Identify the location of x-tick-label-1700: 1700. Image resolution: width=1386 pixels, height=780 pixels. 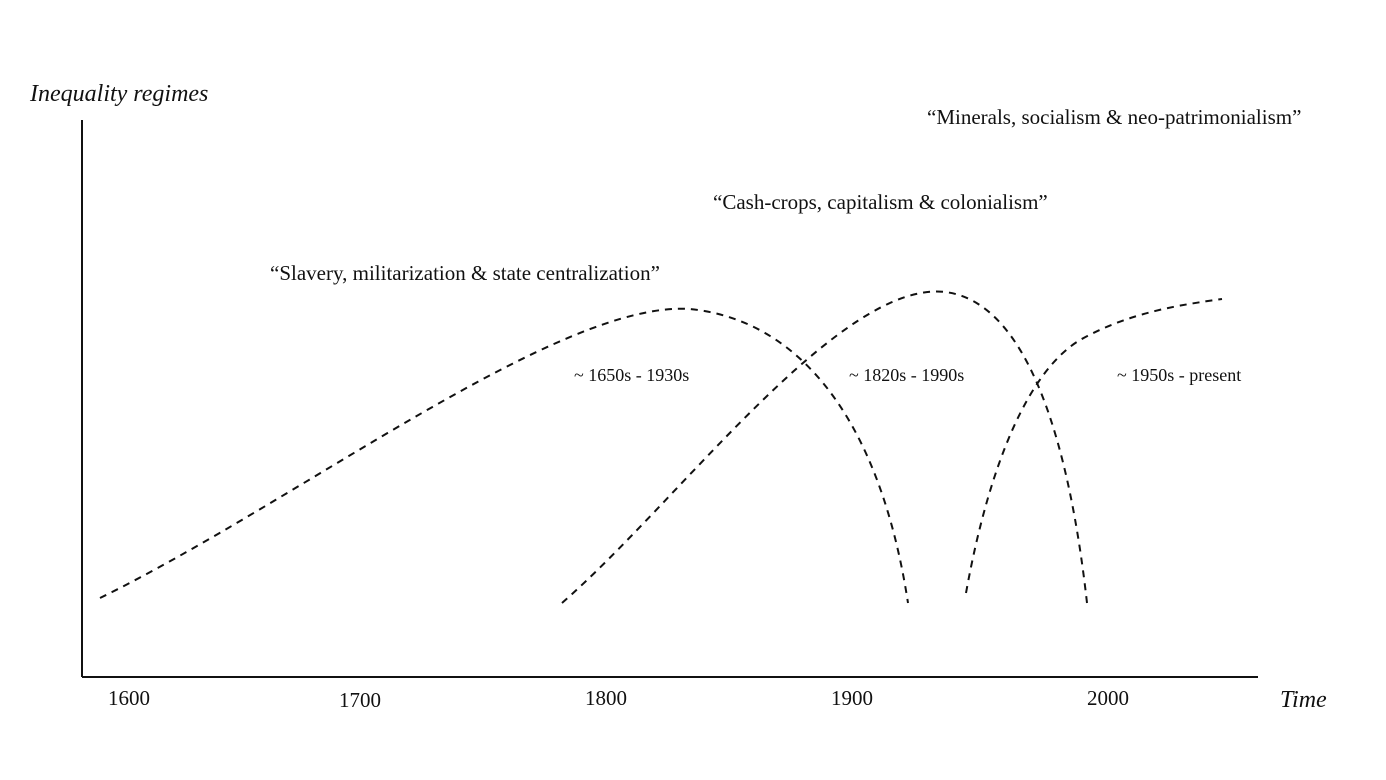
(360, 700).